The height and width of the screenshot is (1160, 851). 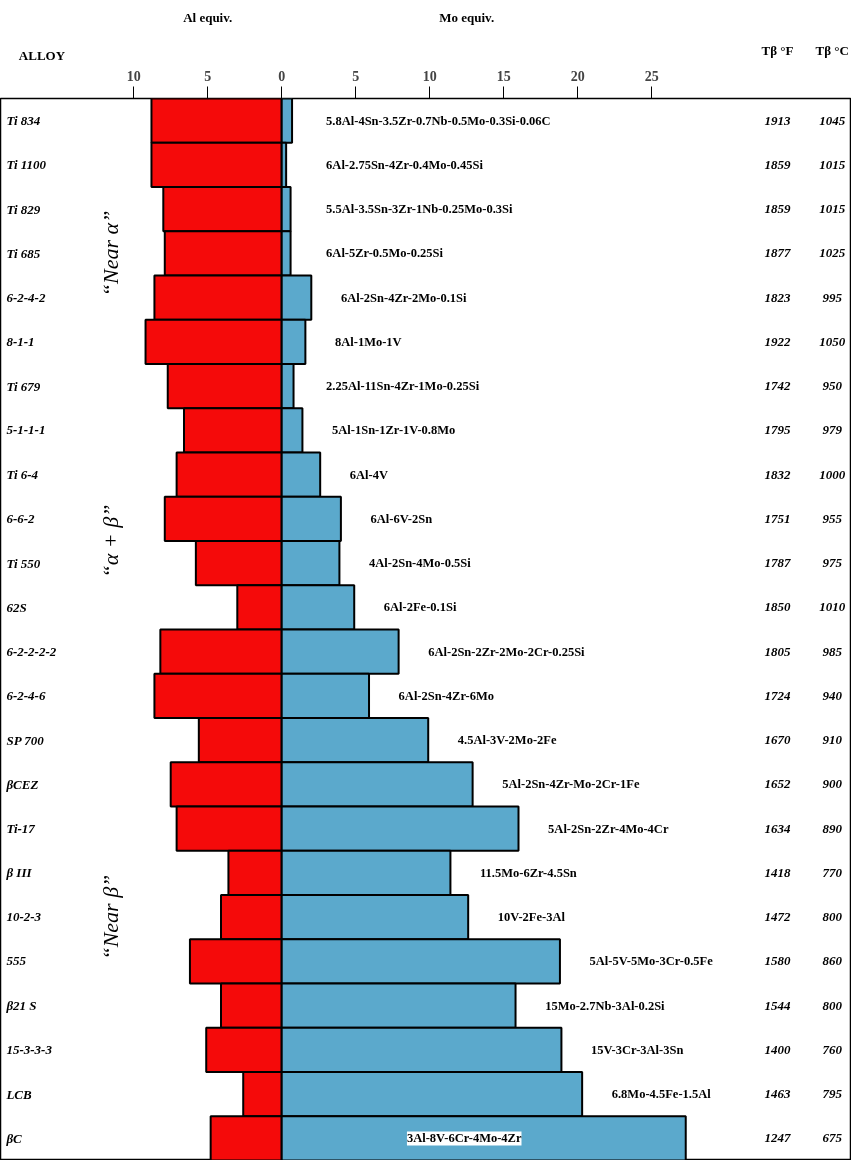 What do you see at coordinates (832, 563) in the screenshot?
I see `annotation: 975` at bounding box center [832, 563].